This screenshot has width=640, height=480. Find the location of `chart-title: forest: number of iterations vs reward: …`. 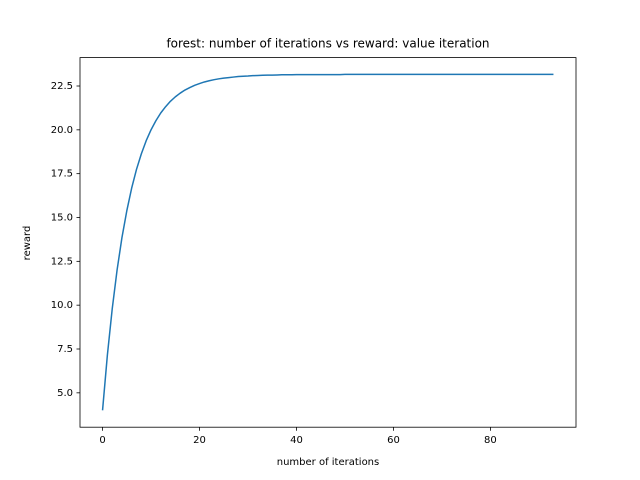

chart-title: forest: number of iterations vs reward: … is located at coordinates (327, 44).